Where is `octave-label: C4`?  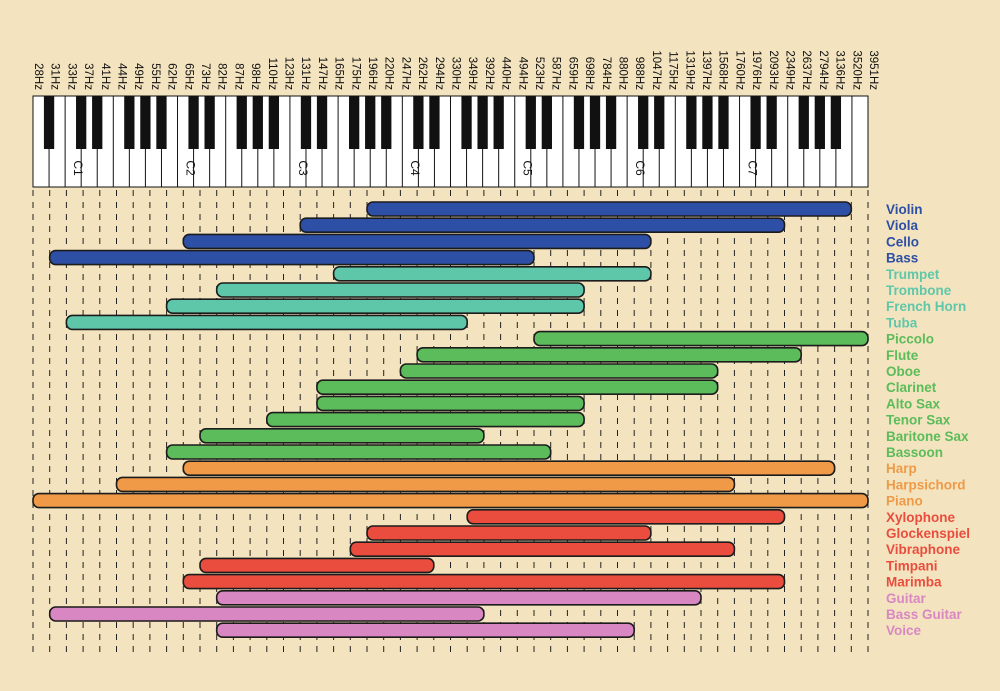
octave-label: C4 is located at coordinates (415, 168).